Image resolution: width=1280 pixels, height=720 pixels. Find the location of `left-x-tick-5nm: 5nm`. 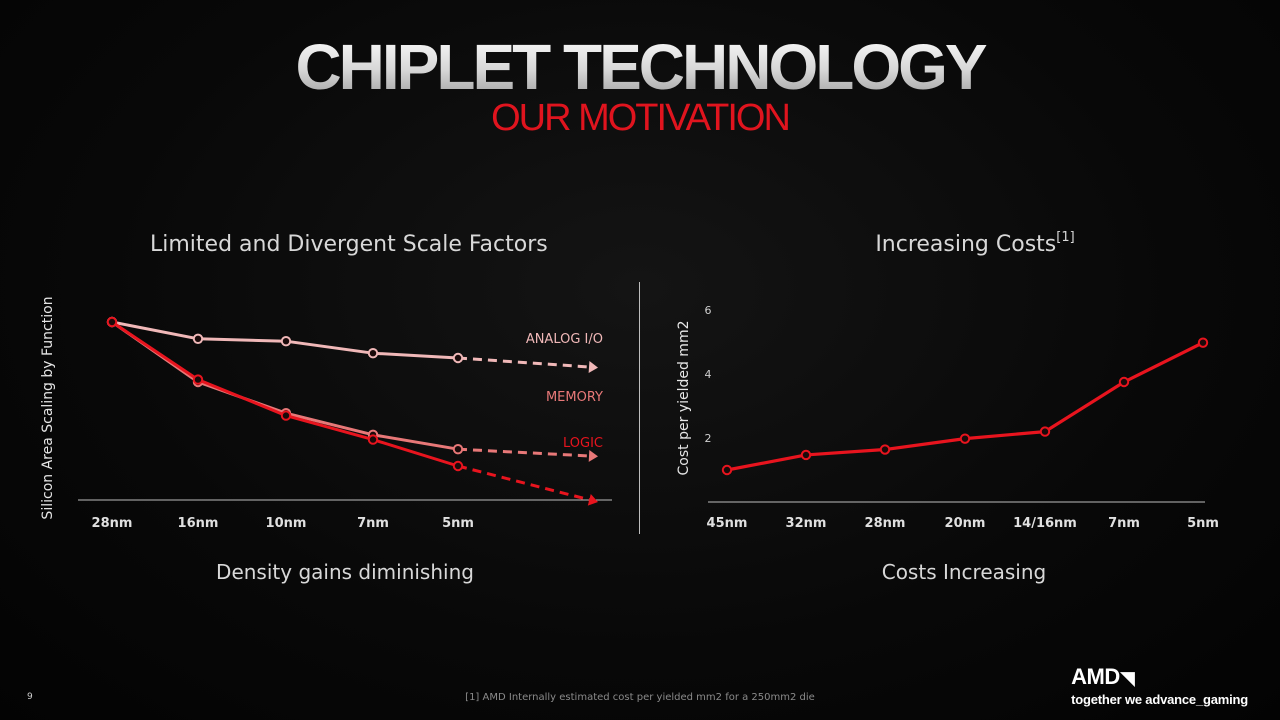

left-x-tick-5nm: 5nm is located at coordinates (458, 523).